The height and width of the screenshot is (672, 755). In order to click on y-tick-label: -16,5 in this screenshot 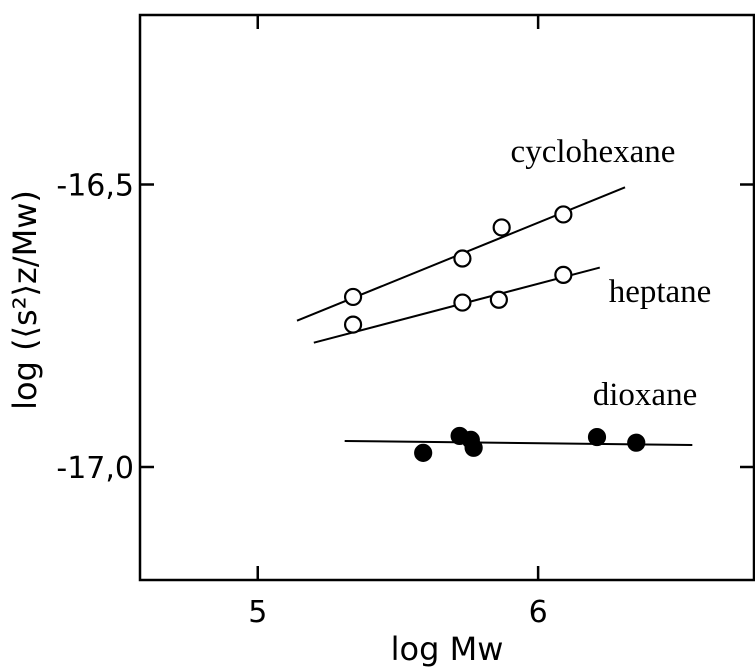, I will do `click(95, 186)`.